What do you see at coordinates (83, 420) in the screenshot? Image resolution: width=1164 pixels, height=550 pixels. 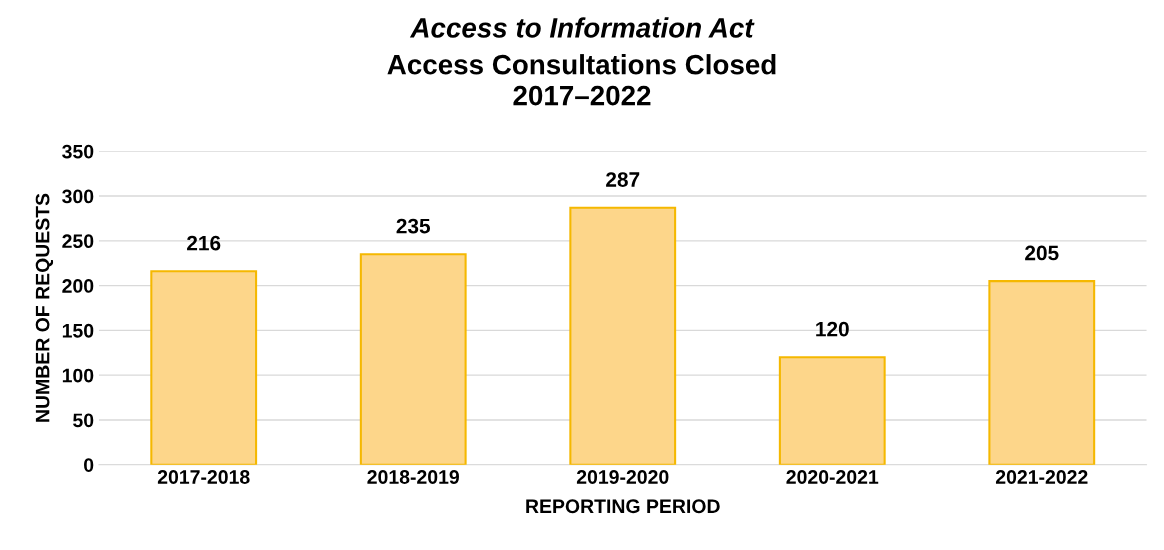 I see `y-tick-label: 50` at bounding box center [83, 420].